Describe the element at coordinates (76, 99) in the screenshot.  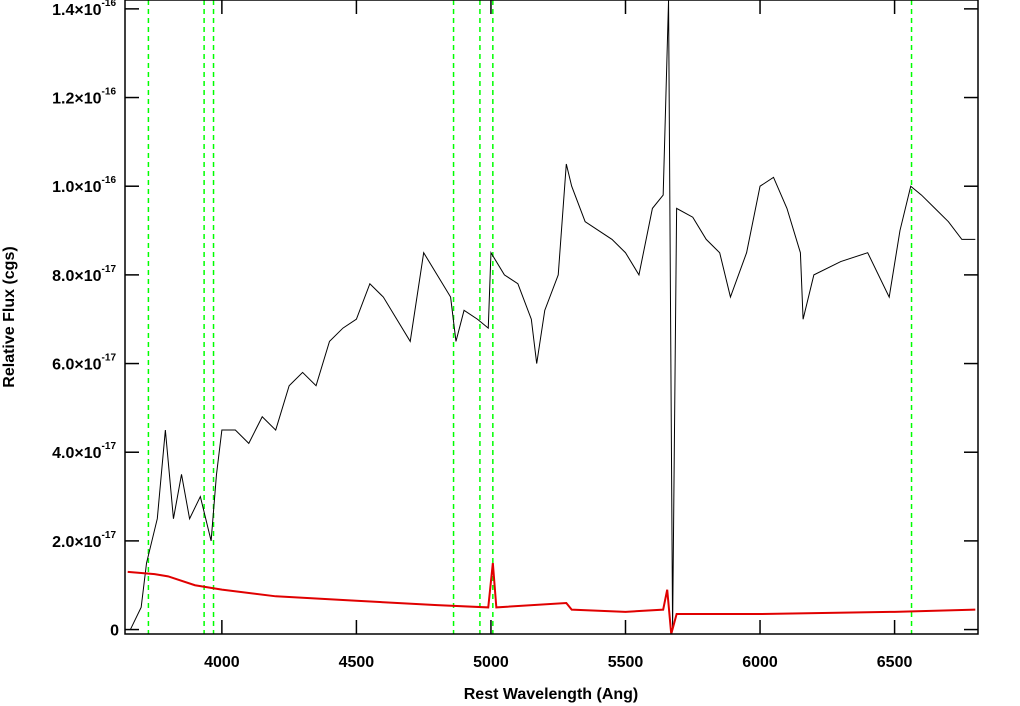
I see `y-tick-mantissa: 1.2×10` at that location.